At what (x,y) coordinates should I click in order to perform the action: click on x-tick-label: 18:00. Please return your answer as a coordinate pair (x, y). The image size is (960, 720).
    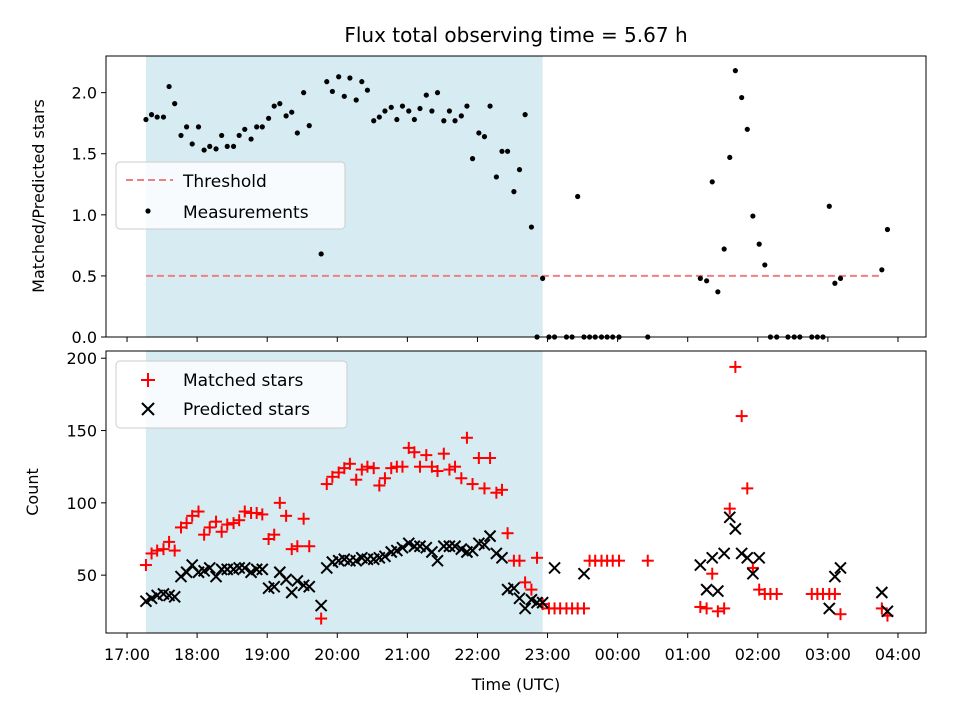
    Looking at the image, I should click on (197, 654).